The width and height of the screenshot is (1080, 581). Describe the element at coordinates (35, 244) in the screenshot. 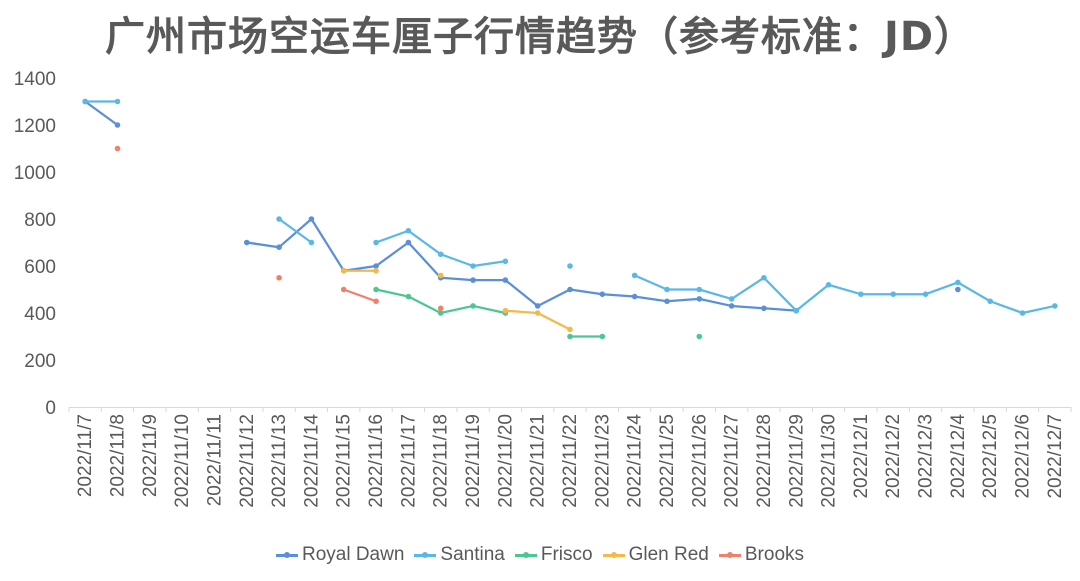

I see `y-axis: 0 200 400 600 800 1000 1200 1400` at that location.